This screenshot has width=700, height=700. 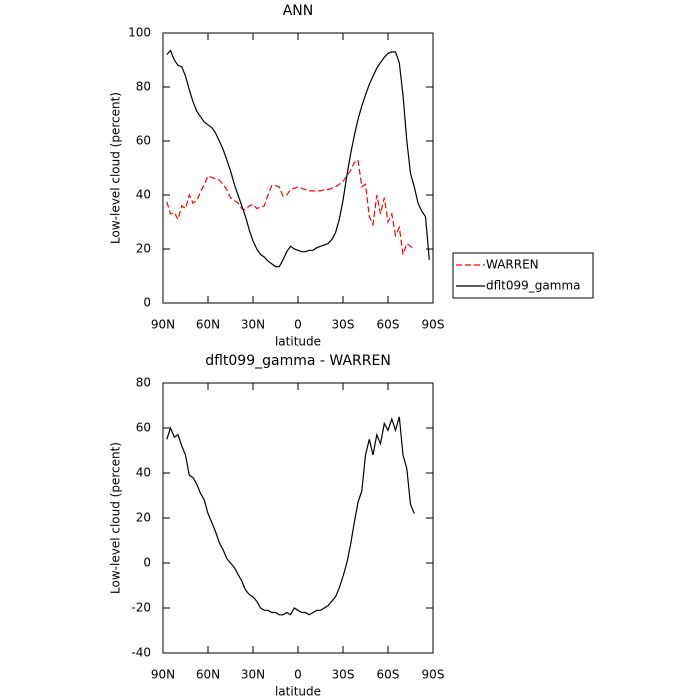 I want to click on chart-title: ANN, so click(x=298, y=11).